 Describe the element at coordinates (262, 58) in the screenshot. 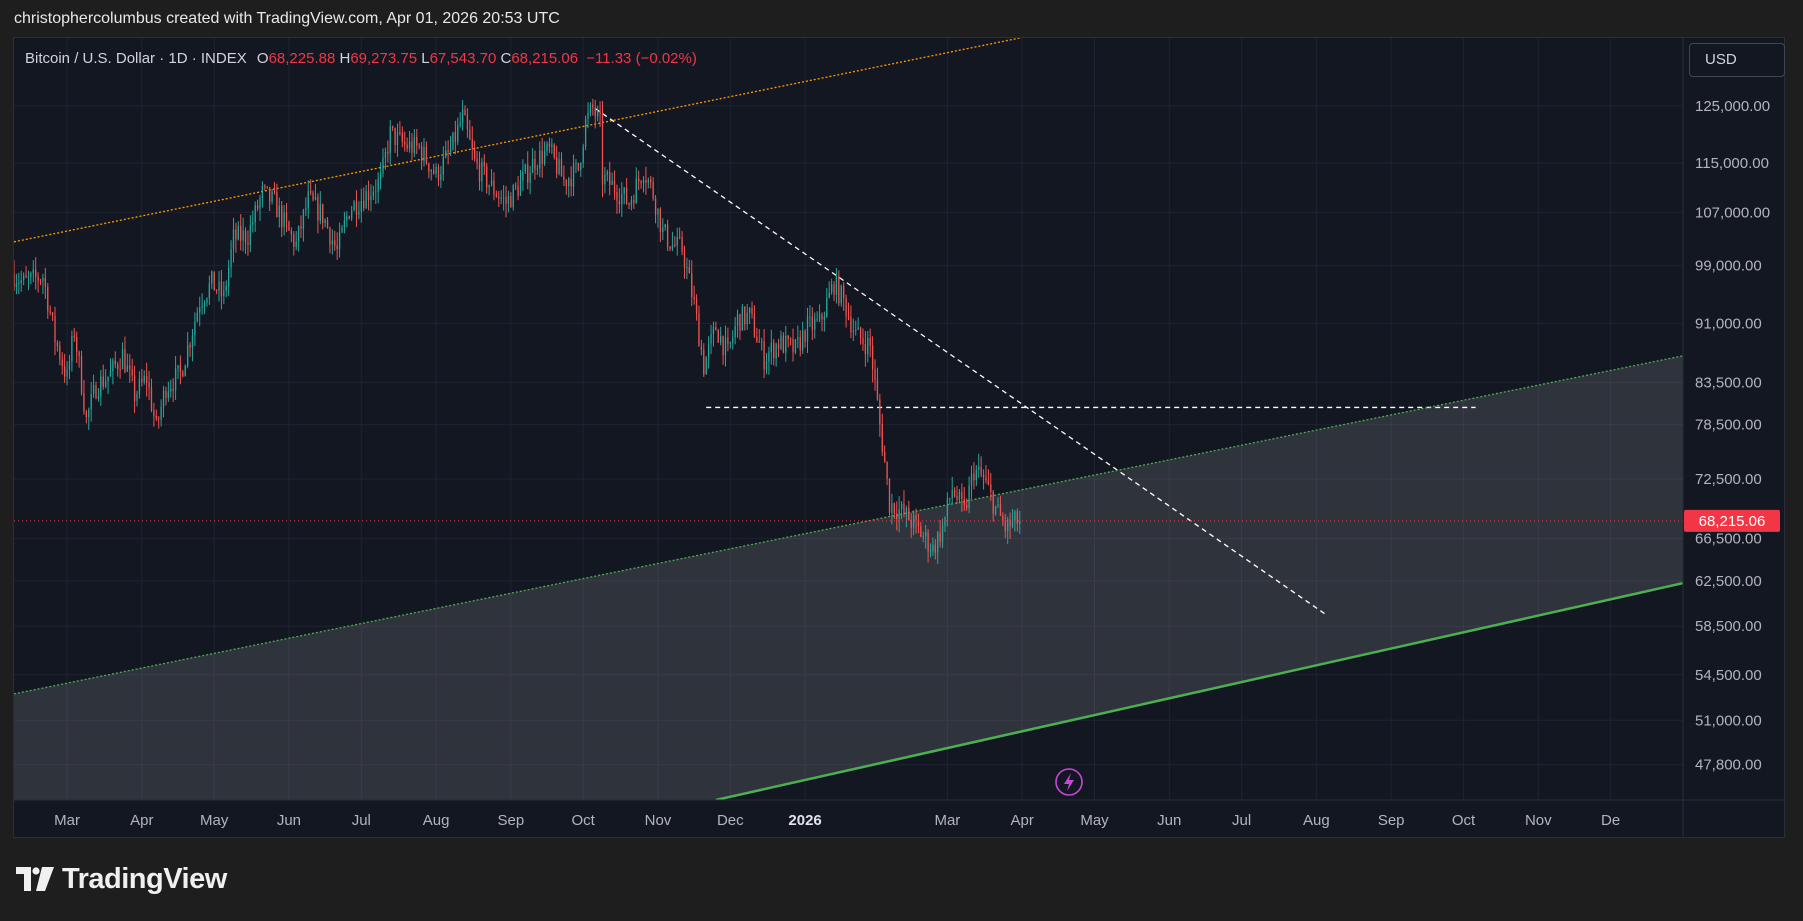

I see `open-label: O` at that location.